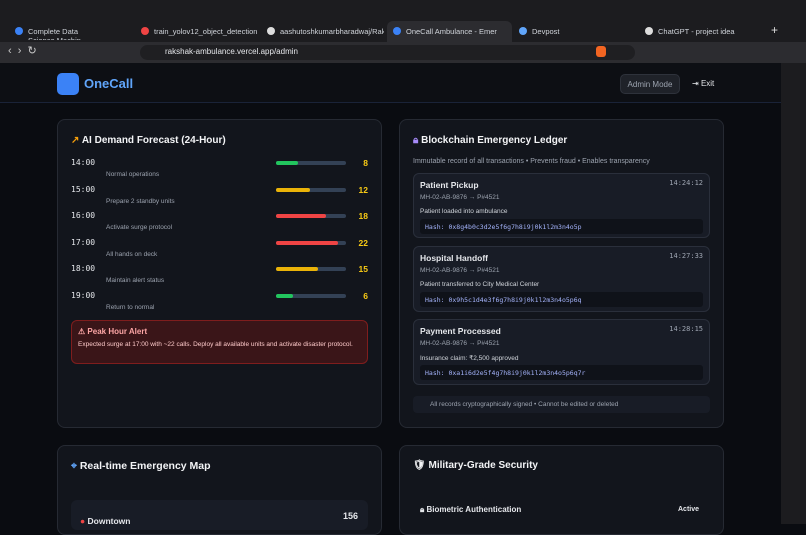 Image resolution: width=806 pixels, height=535 pixels. I want to click on security-card, so click(561, 490).